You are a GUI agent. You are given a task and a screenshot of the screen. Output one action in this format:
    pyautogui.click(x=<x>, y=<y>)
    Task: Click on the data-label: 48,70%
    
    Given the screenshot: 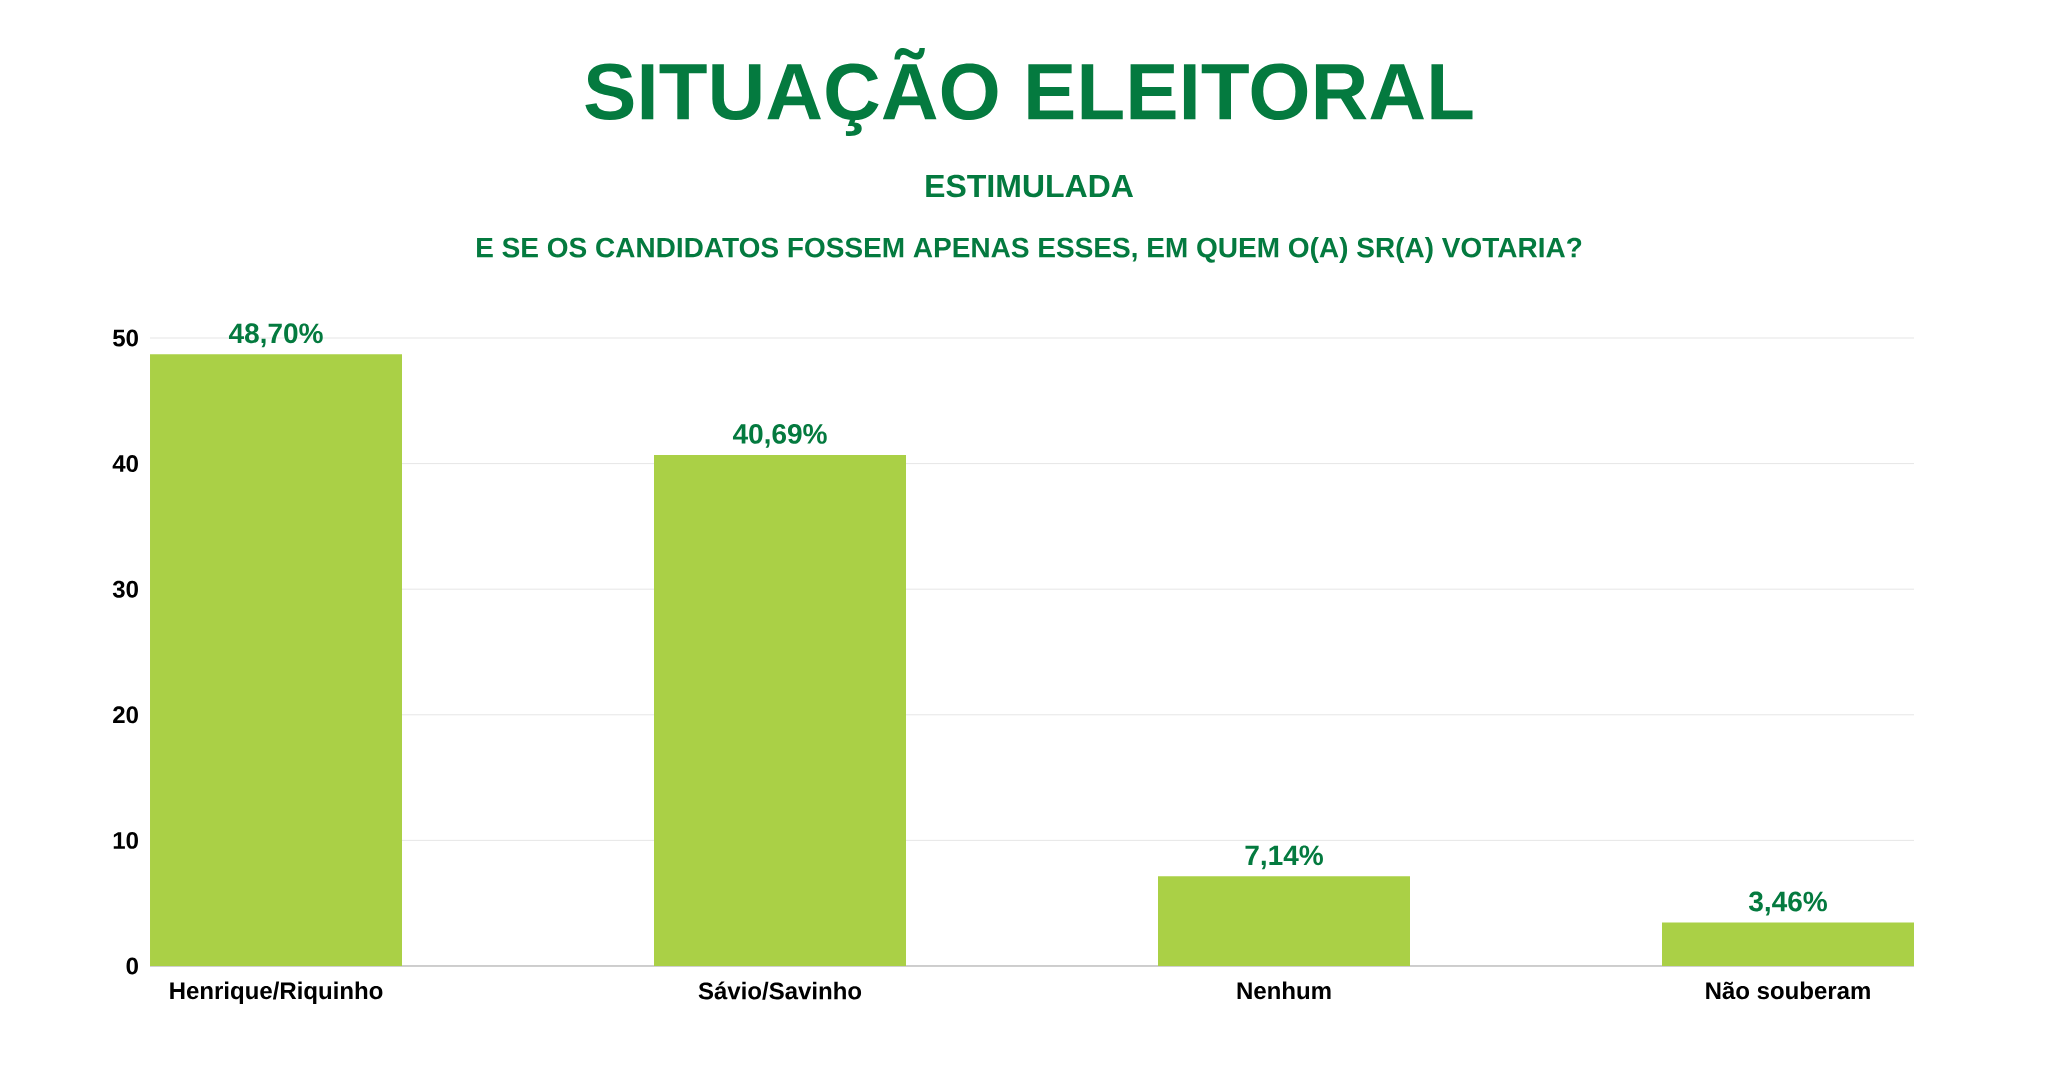 What is the action you would take?
    pyautogui.click(x=275, y=335)
    